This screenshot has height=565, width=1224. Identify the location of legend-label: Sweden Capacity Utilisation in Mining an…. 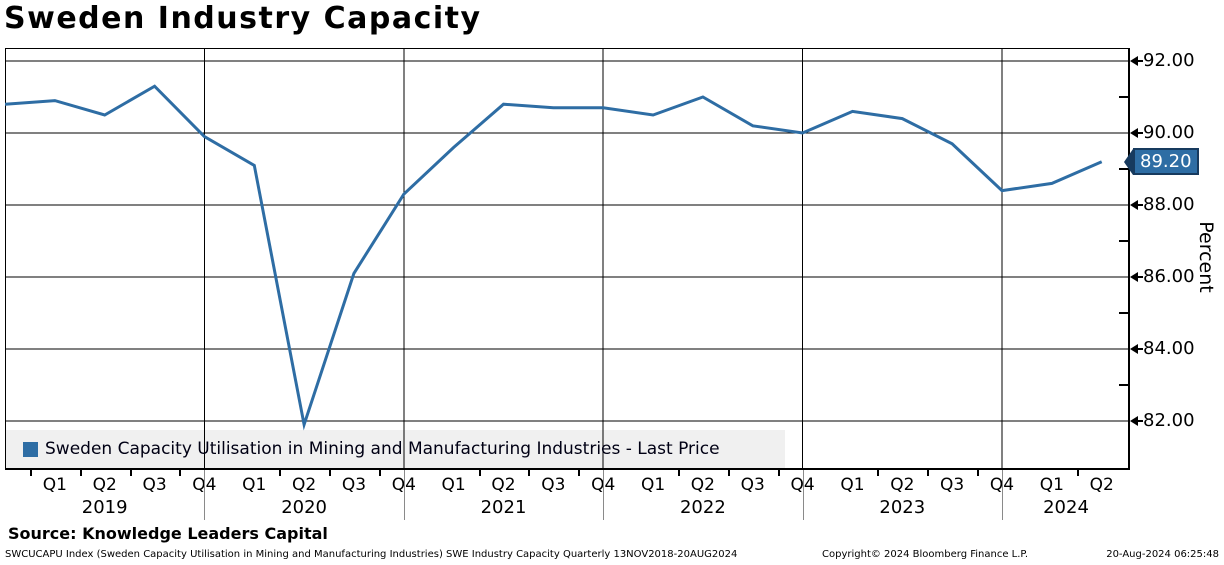
(382, 449).